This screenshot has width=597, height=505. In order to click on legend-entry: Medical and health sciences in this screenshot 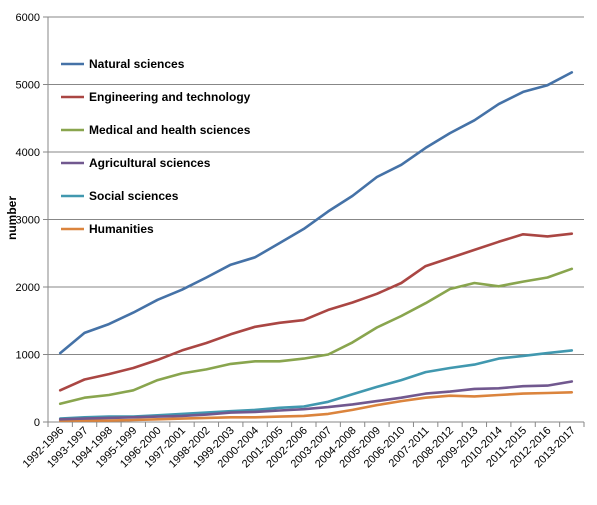, I will do `click(170, 130)`.